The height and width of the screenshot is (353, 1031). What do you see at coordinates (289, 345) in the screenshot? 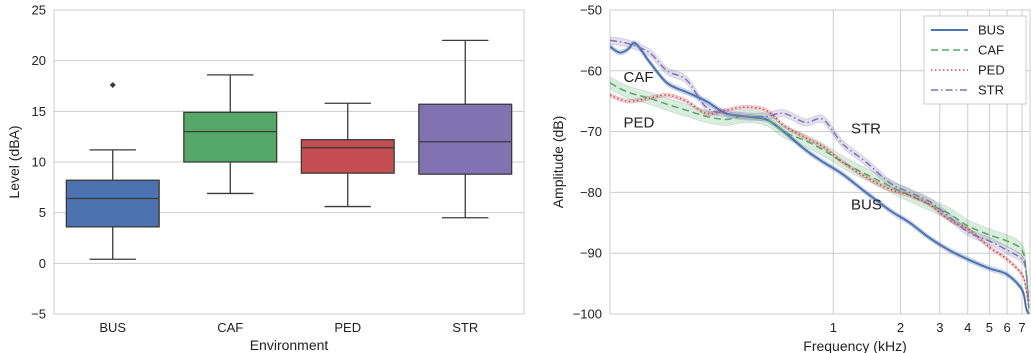
I see `boxplot-x-axis-label: Environment` at bounding box center [289, 345].